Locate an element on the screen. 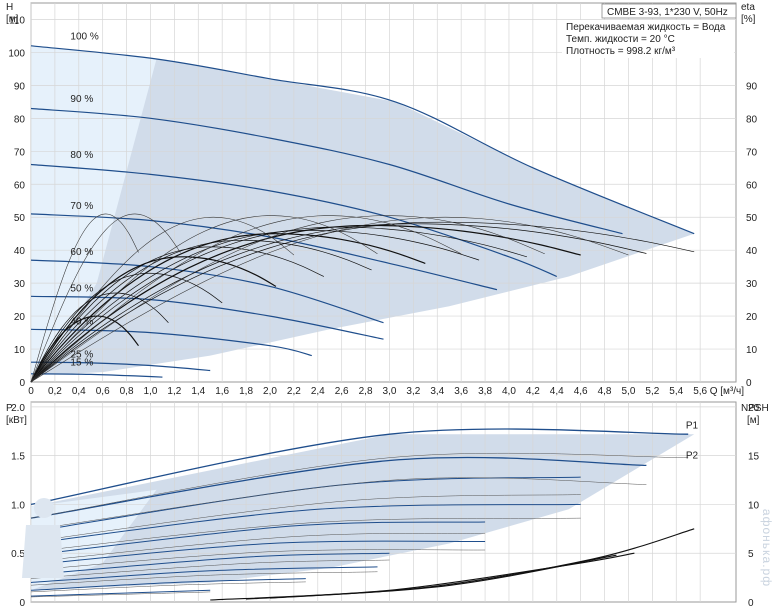 The height and width of the screenshot is (616, 774). p1-label: P1 is located at coordinates (692, 425).